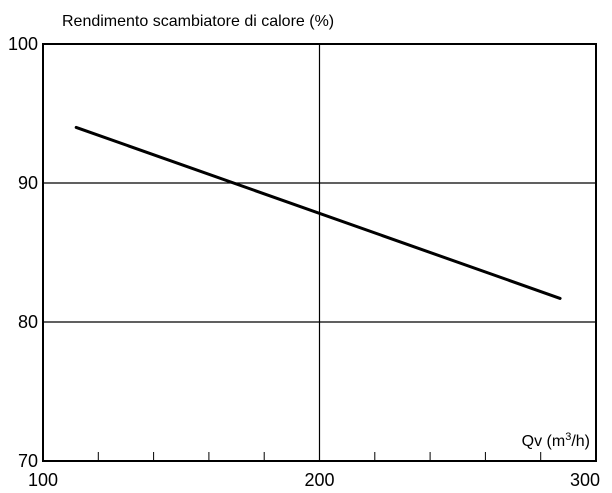 This screenshot has width=612, height=493. Describe the element at coordinates (198, 21) in the screenshot. I see `y-axis-title: Rendimento scambiatore di calore (%)` at that location.